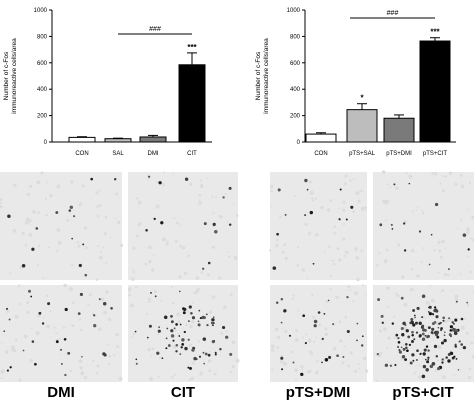  I want to click on y-tick-label: 400, so click(42, 90).